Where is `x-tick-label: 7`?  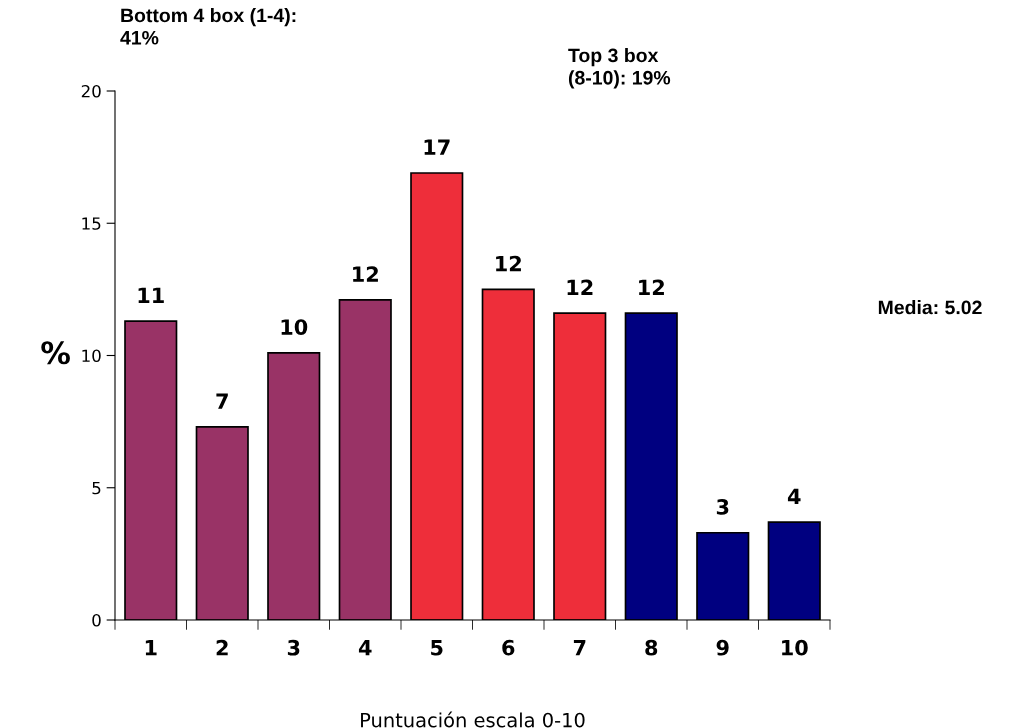 x-tick-label: 7 is located at coordinates (579, 648).